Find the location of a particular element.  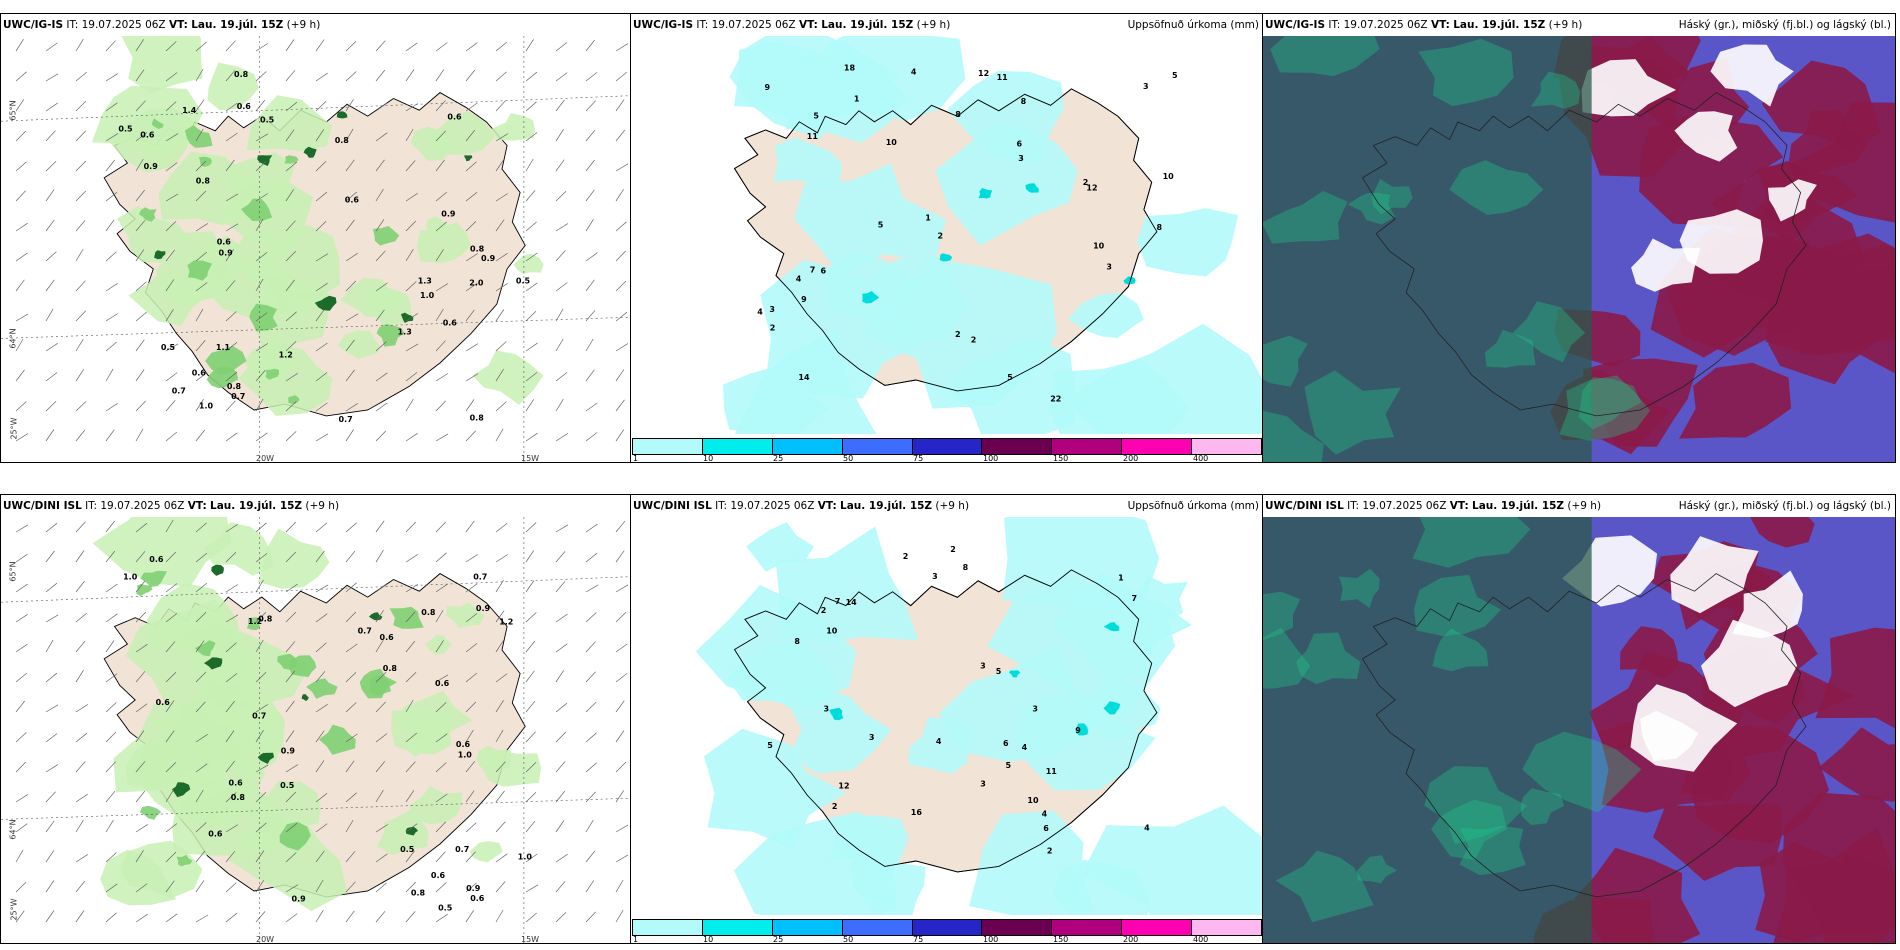

coastline is located at coordinates (945, 721).